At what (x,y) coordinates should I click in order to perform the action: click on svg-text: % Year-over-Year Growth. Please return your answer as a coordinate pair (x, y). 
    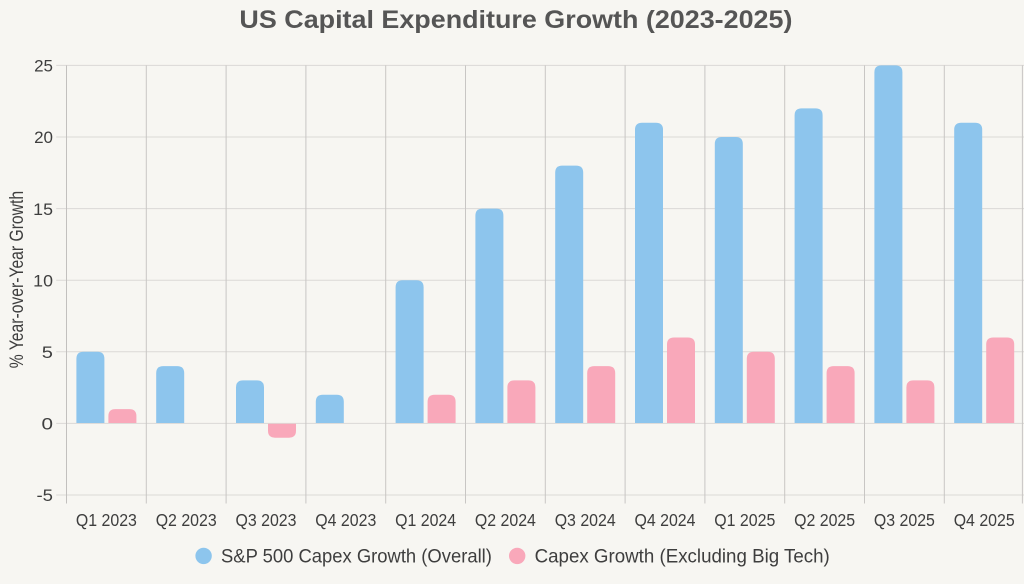
    Looking at the image, I should click on (17, 279).